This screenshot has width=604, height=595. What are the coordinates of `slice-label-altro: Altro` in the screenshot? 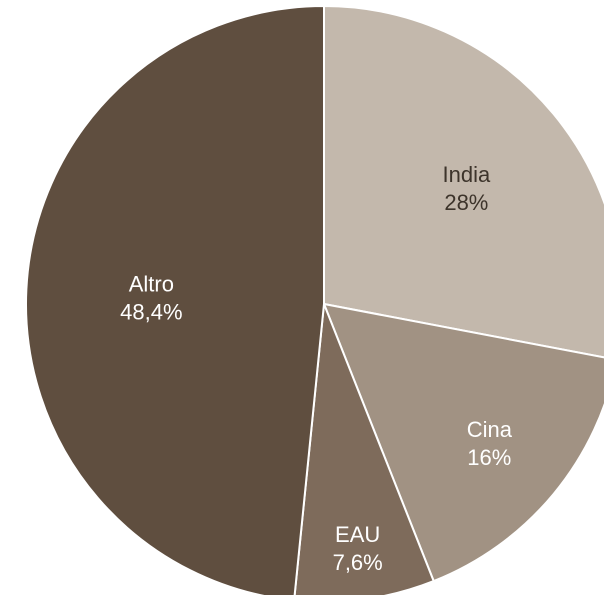 It's located at (151, 283).